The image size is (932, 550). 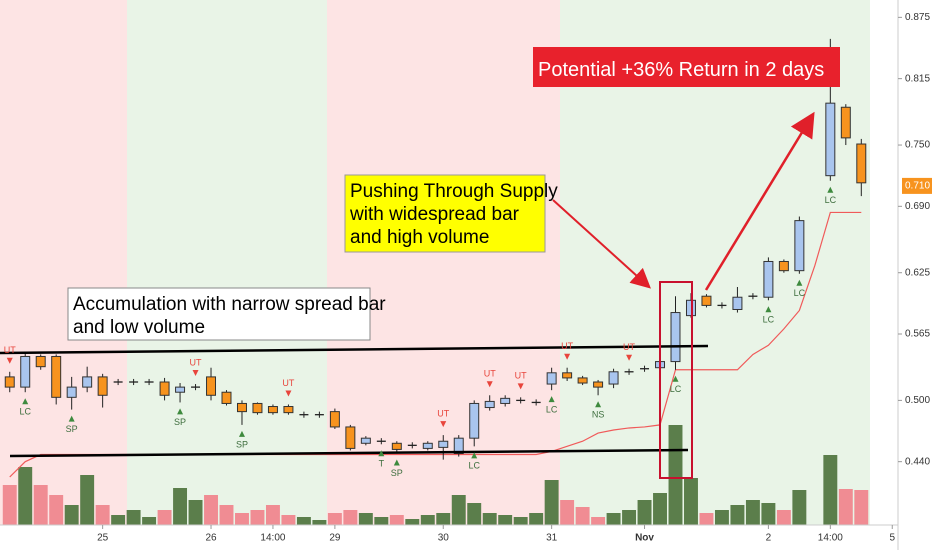 What do you see at coordinates (917, 78) in the screenshot?
I see `y-tick-label: 0.815` at bounding box center [917, 78].